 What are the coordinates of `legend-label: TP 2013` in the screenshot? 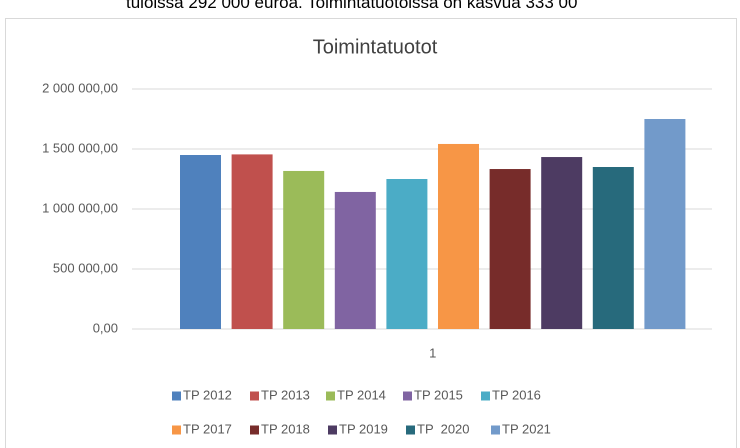 It's located at (285, 394).